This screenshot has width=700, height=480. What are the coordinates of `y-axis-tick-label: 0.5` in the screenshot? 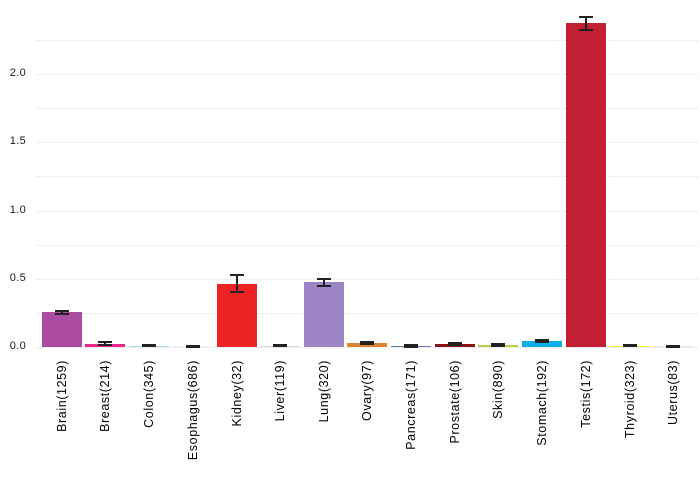 It's located at (17, 278).